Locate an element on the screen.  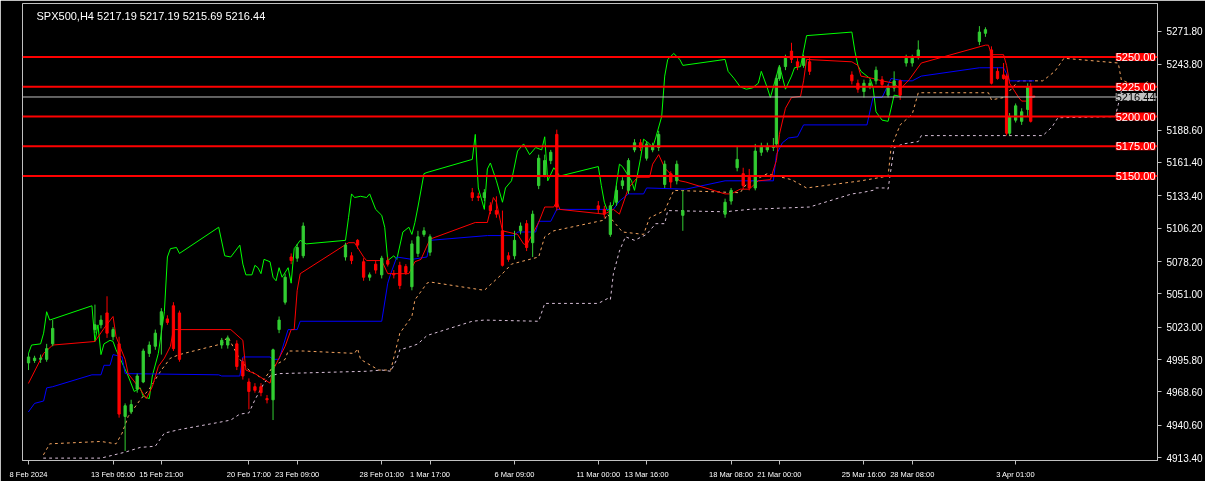
y-tick-label: 4940.60 is located at coordinates (1185, 426).